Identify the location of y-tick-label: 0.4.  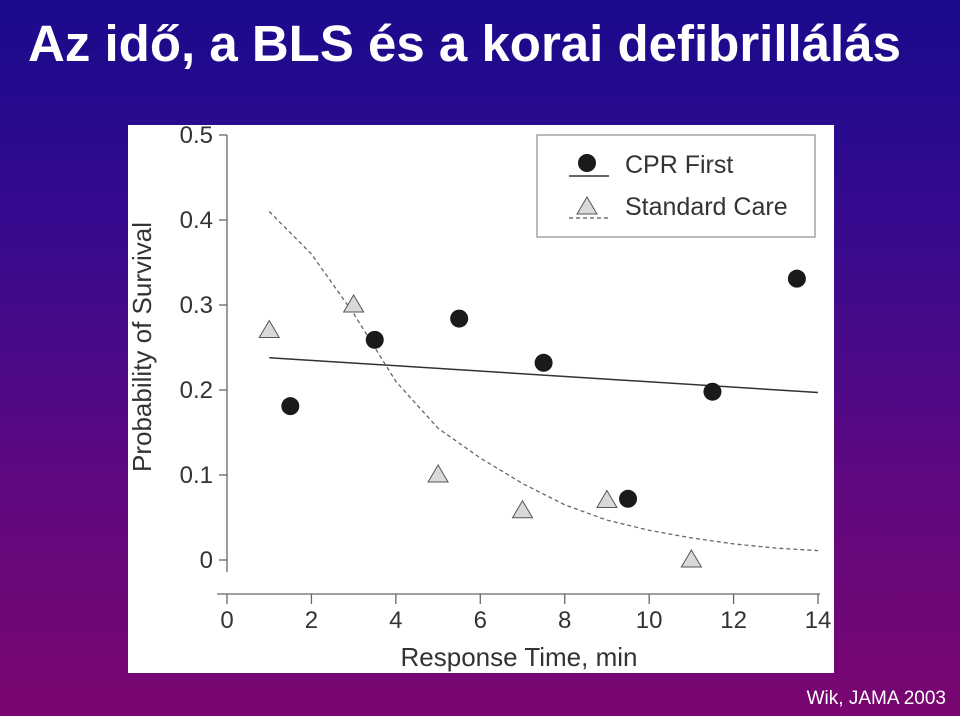
(196, 220).